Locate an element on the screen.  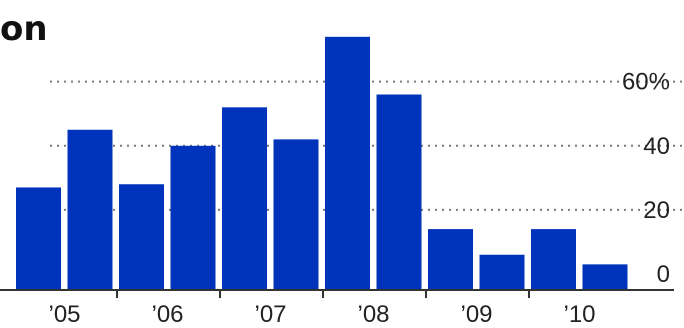
x-tick-label: ’06 is located at coordinates (167, 314).